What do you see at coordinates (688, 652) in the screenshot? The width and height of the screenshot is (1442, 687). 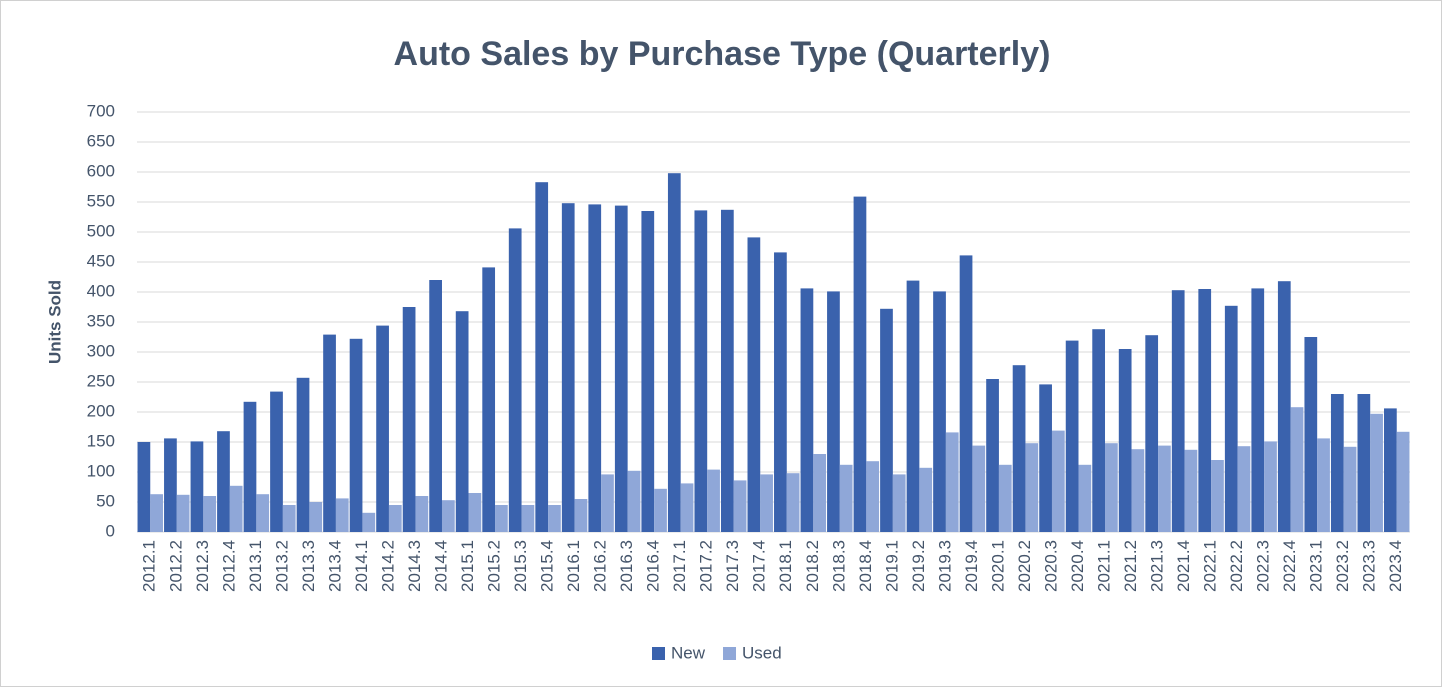 I see `legend-label: New` at bounding box center [688, 652].